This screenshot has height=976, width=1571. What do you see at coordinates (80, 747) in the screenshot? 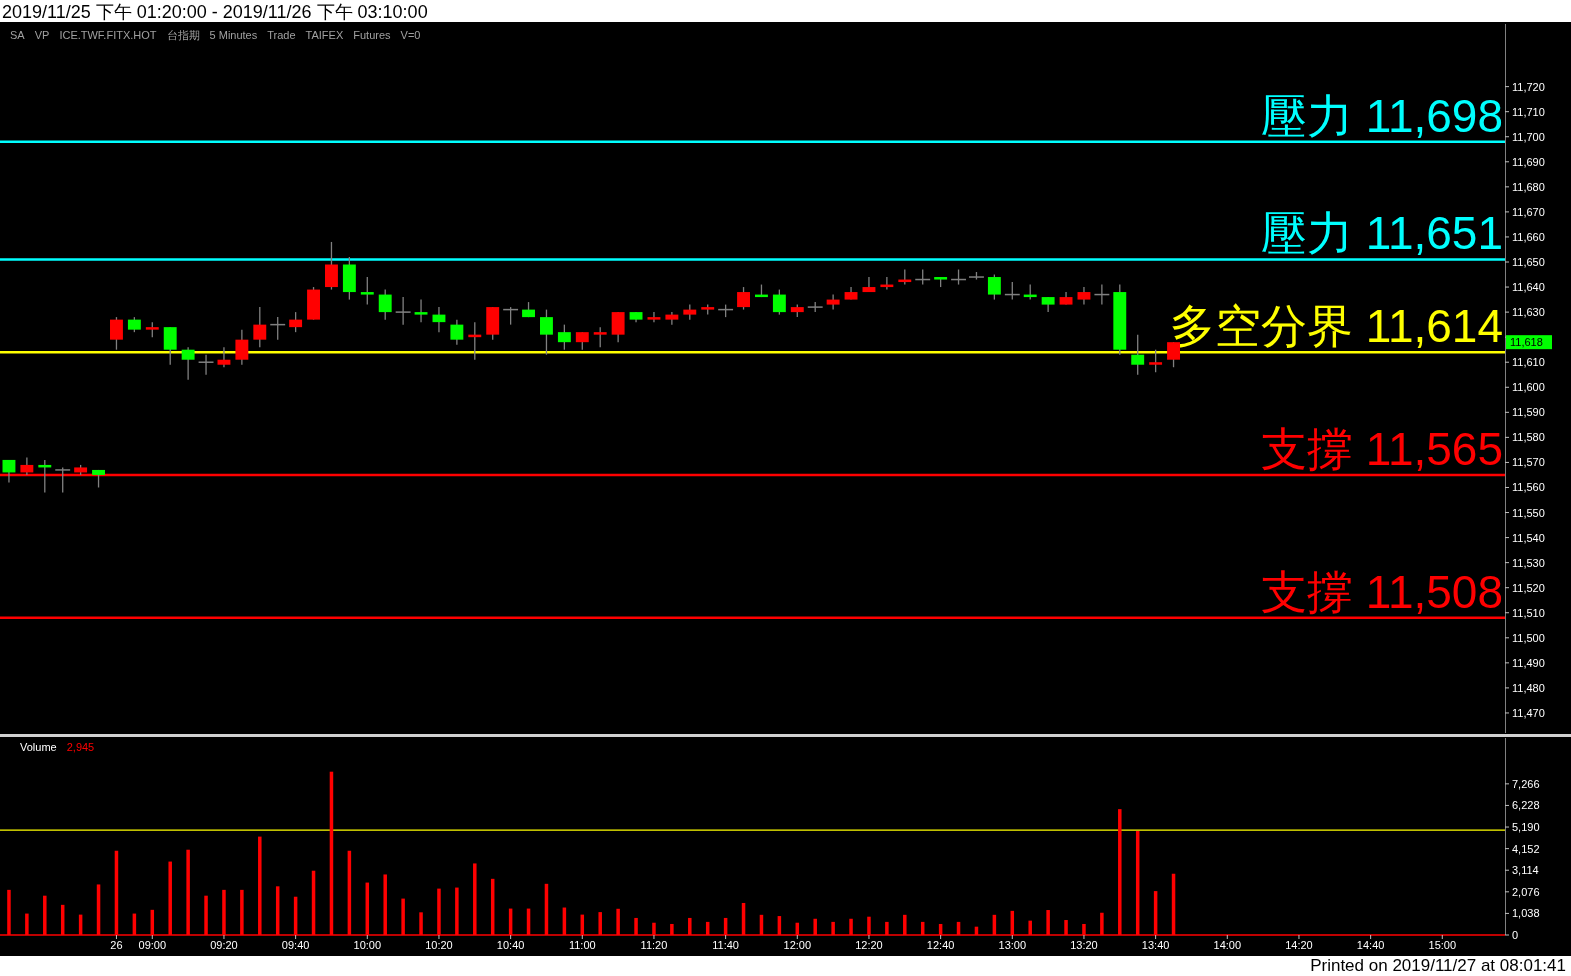
I see `annotation: 2,945` at bounding box center [80, 747].